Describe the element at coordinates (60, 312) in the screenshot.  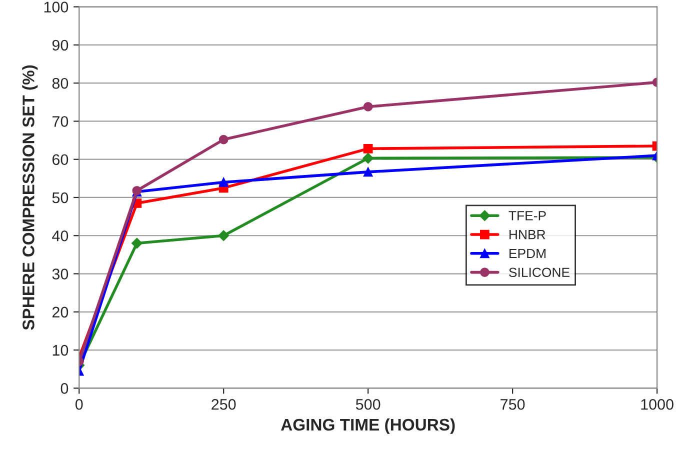
I see `y-tick-label: 20` at that location.